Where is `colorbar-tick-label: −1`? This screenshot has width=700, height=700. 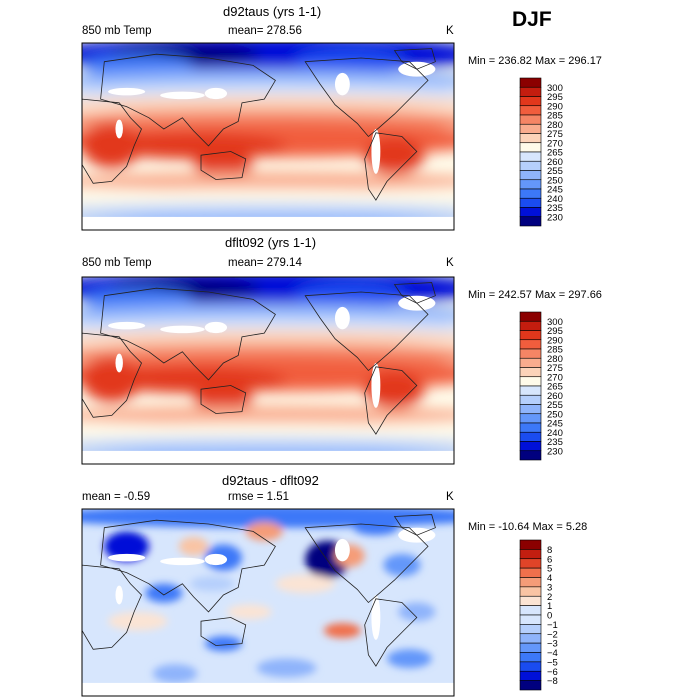
colorbar-tick-label: −1 is located at coordinates (552, 625).